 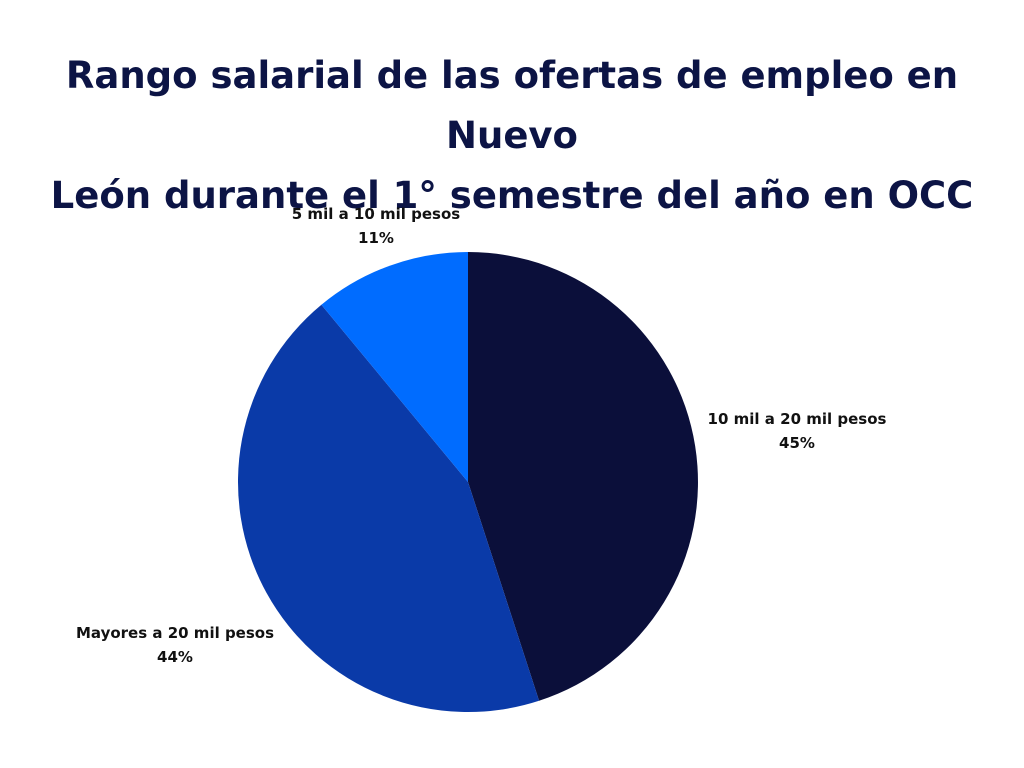 What do you see at coordinates (376, 238) in the screenshot?
I see `slice-label-value: 11%` at bounding box center [376, 238].